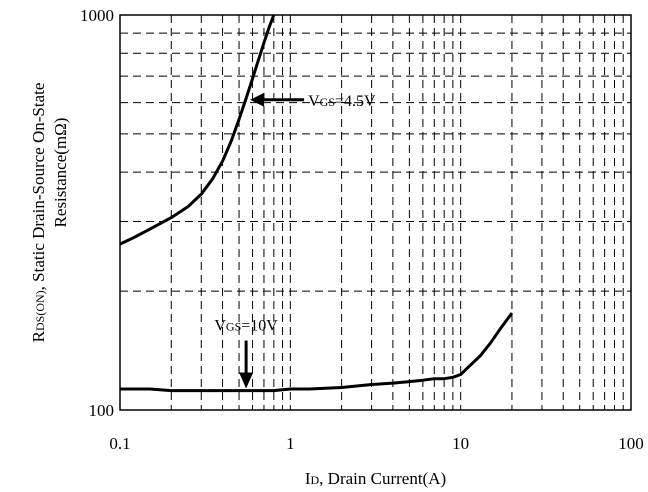 The image size is (648, 492). What do you see at coordinates (119, 443) in the screenshot?
I see `x-tick-label: 0.1` at bounding box center [119, 443].